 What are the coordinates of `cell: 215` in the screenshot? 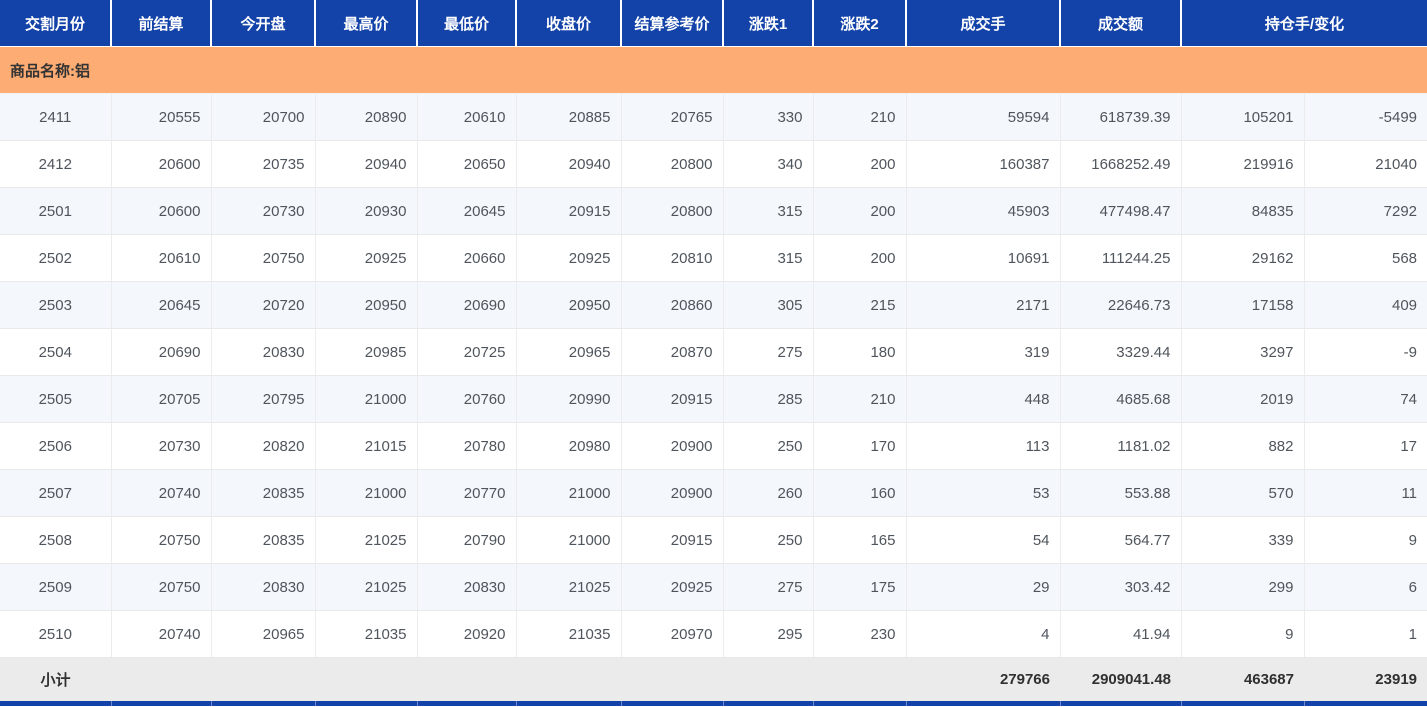 It's located at (860, 305).